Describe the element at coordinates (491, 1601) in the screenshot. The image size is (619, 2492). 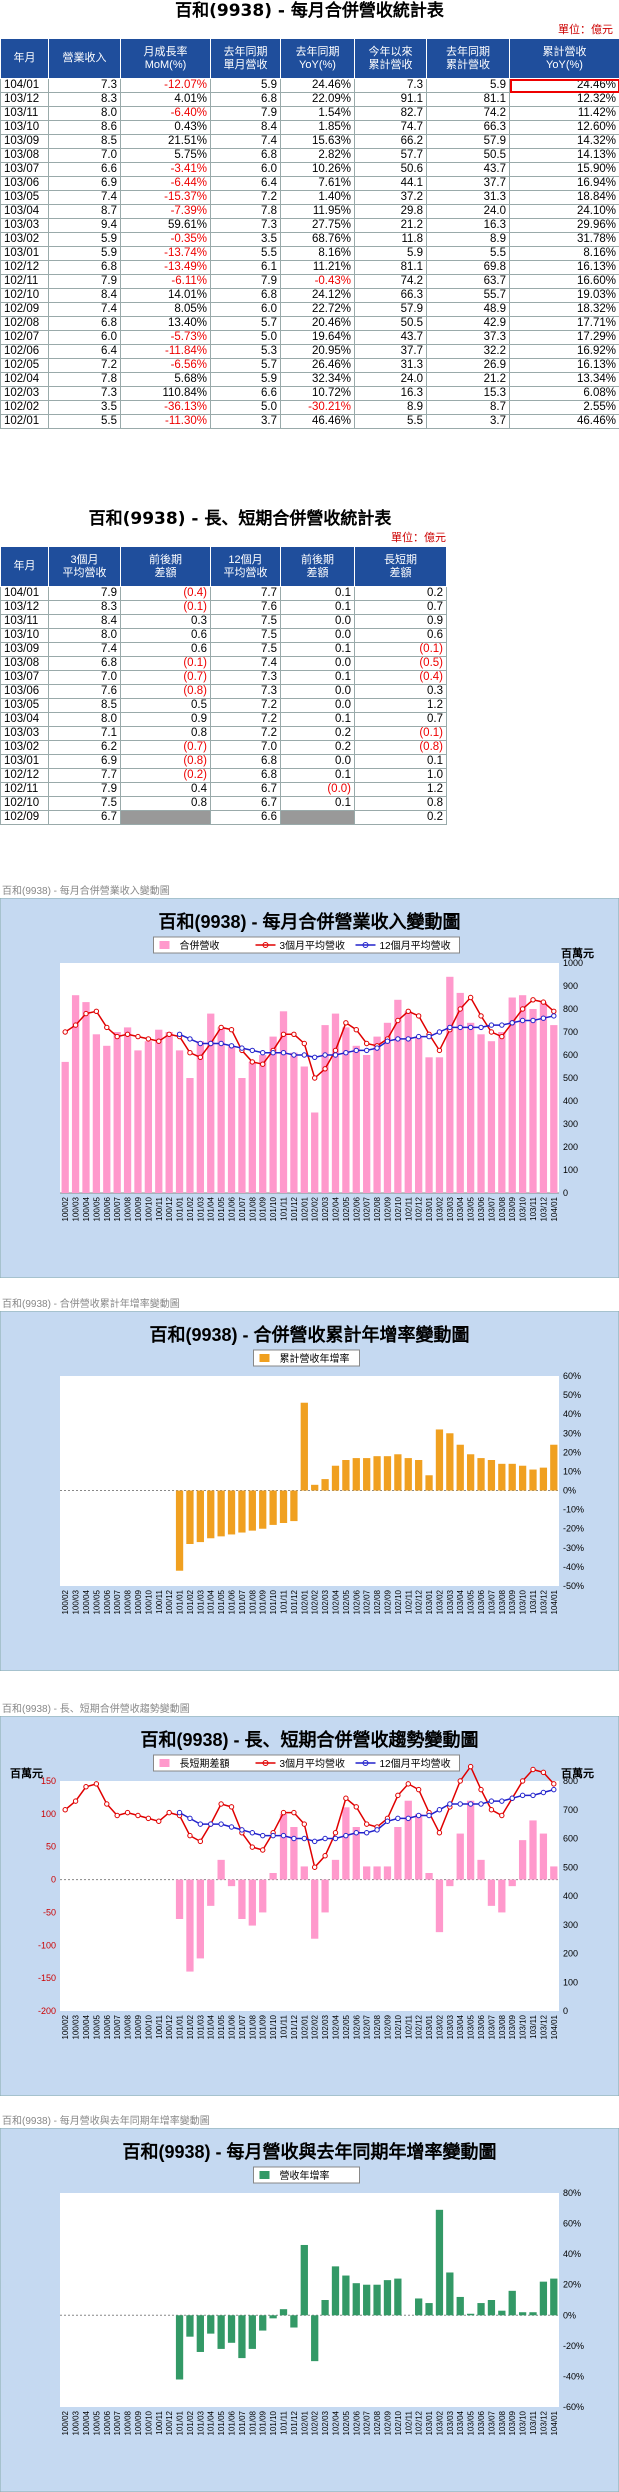
I see `x-tick-label: 103/07` at that location.